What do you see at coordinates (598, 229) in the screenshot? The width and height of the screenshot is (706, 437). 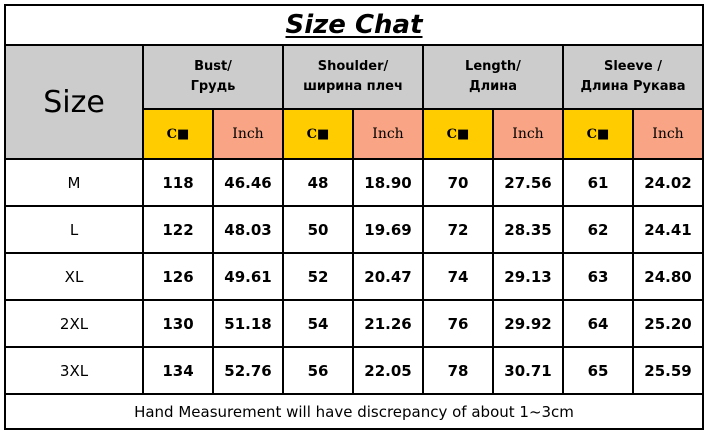 I see `value-cell: 62` at bounding box center [598, 229].